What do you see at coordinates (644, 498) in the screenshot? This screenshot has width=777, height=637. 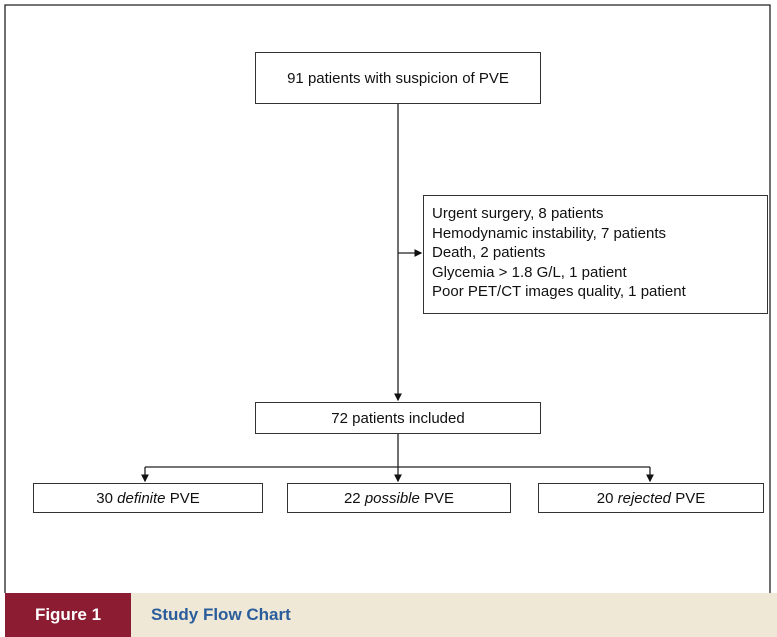 I see `qualifier: rejected` at bounding box center [644, 498].